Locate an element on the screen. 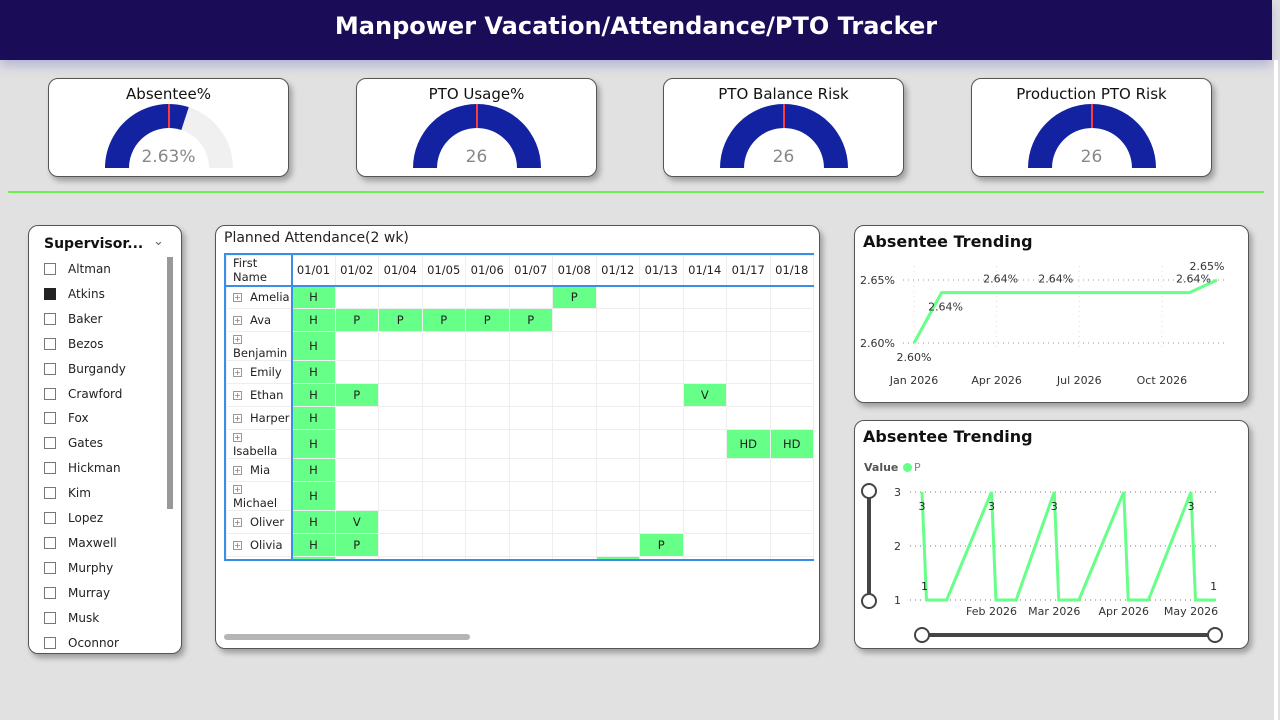  slicer-item: Murphy is located at coordinates (78, 568).